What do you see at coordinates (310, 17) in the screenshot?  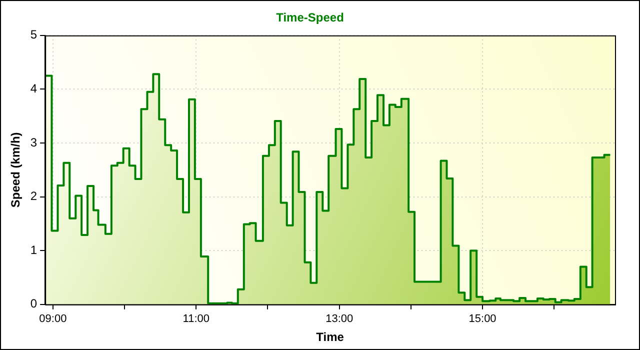 I see `chart-title: Time-Speed` at bounding box center [310, 17].